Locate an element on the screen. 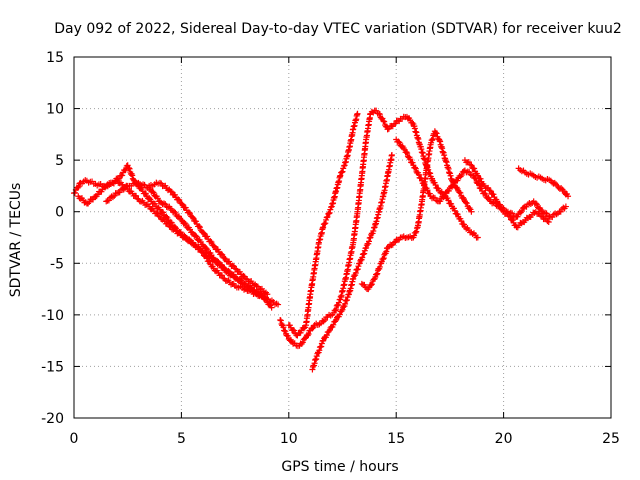  x-tick-label: 10 is located at coordinates (289, 439).